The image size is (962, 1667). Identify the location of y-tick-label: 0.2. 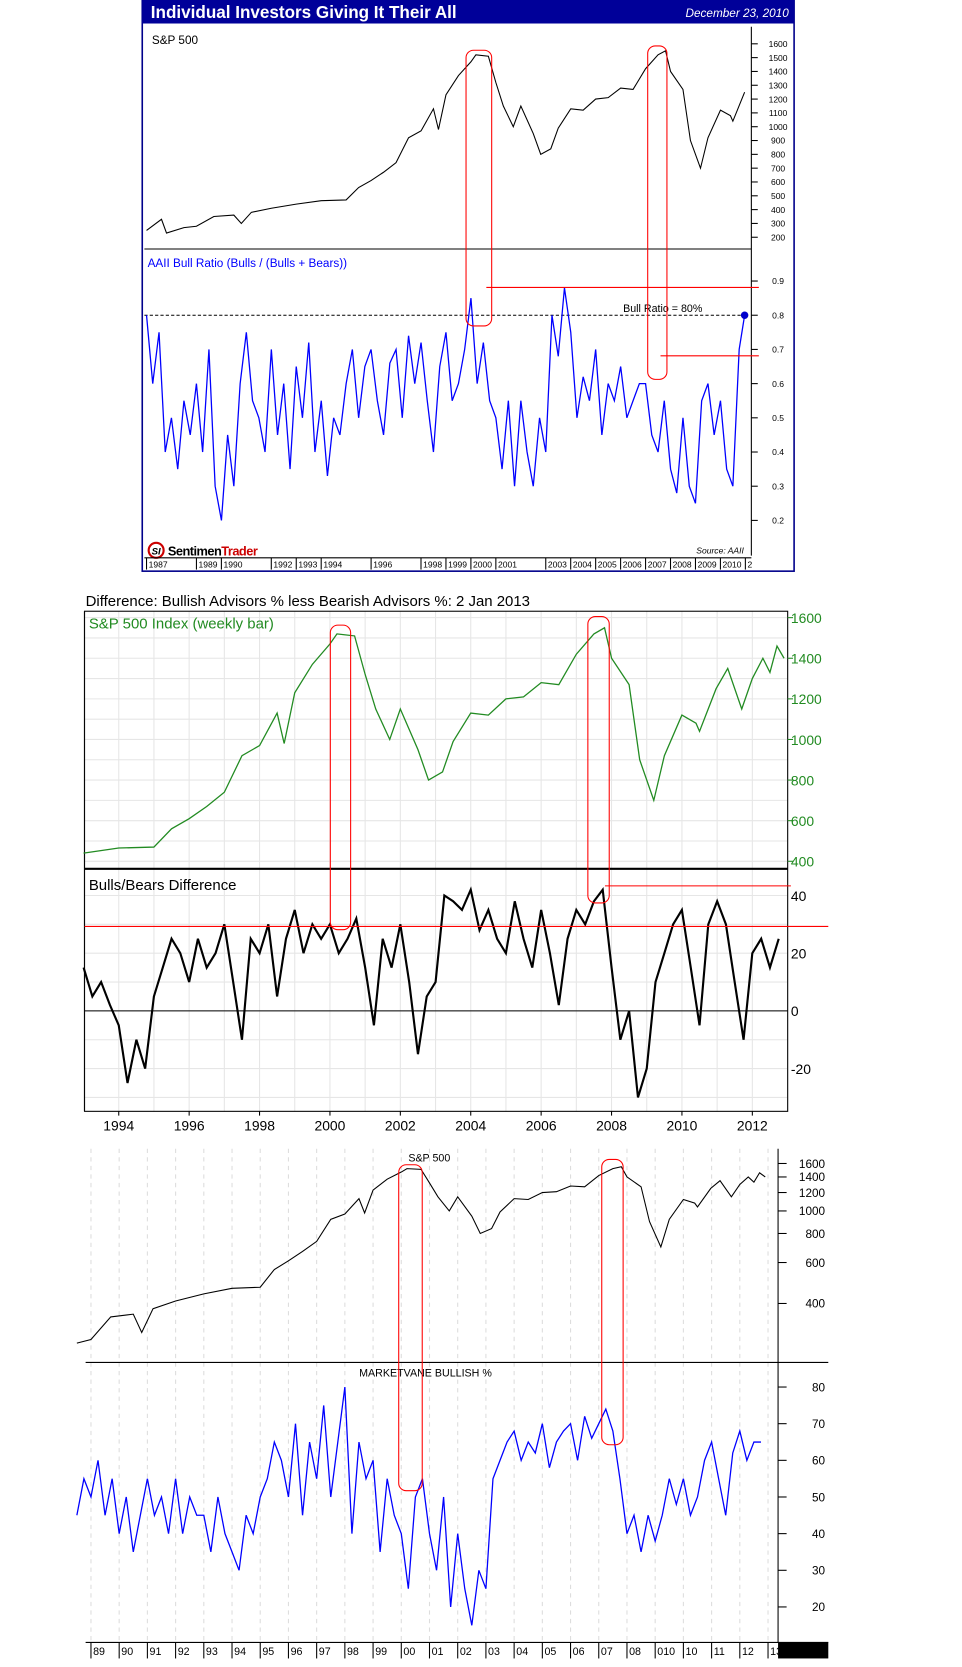
(778, 521).